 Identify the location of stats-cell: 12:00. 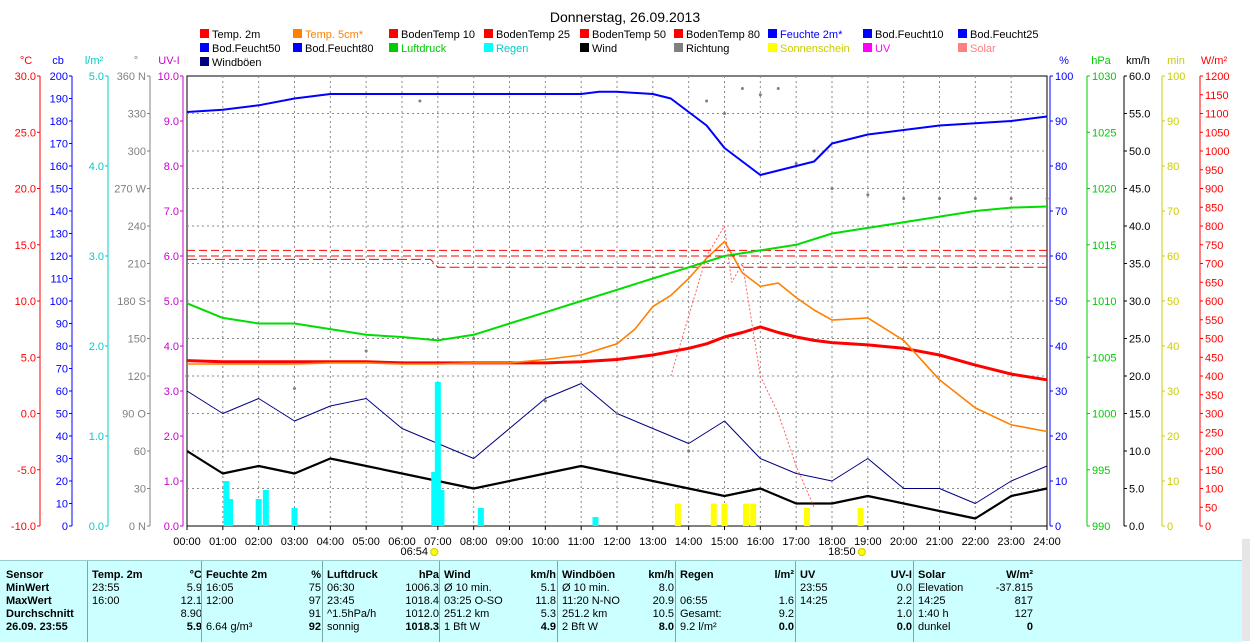
(220, 601).